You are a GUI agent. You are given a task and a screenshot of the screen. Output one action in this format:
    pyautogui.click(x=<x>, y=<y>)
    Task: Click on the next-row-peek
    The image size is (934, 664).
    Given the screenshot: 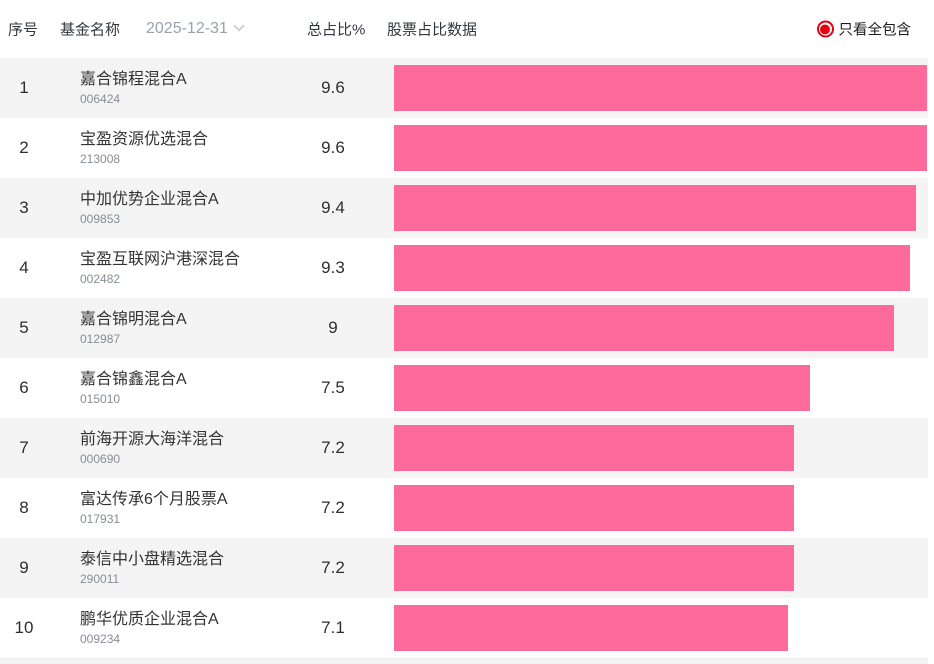 What is the action you would take?
    pyautogui.click(x=464, y=661)
    